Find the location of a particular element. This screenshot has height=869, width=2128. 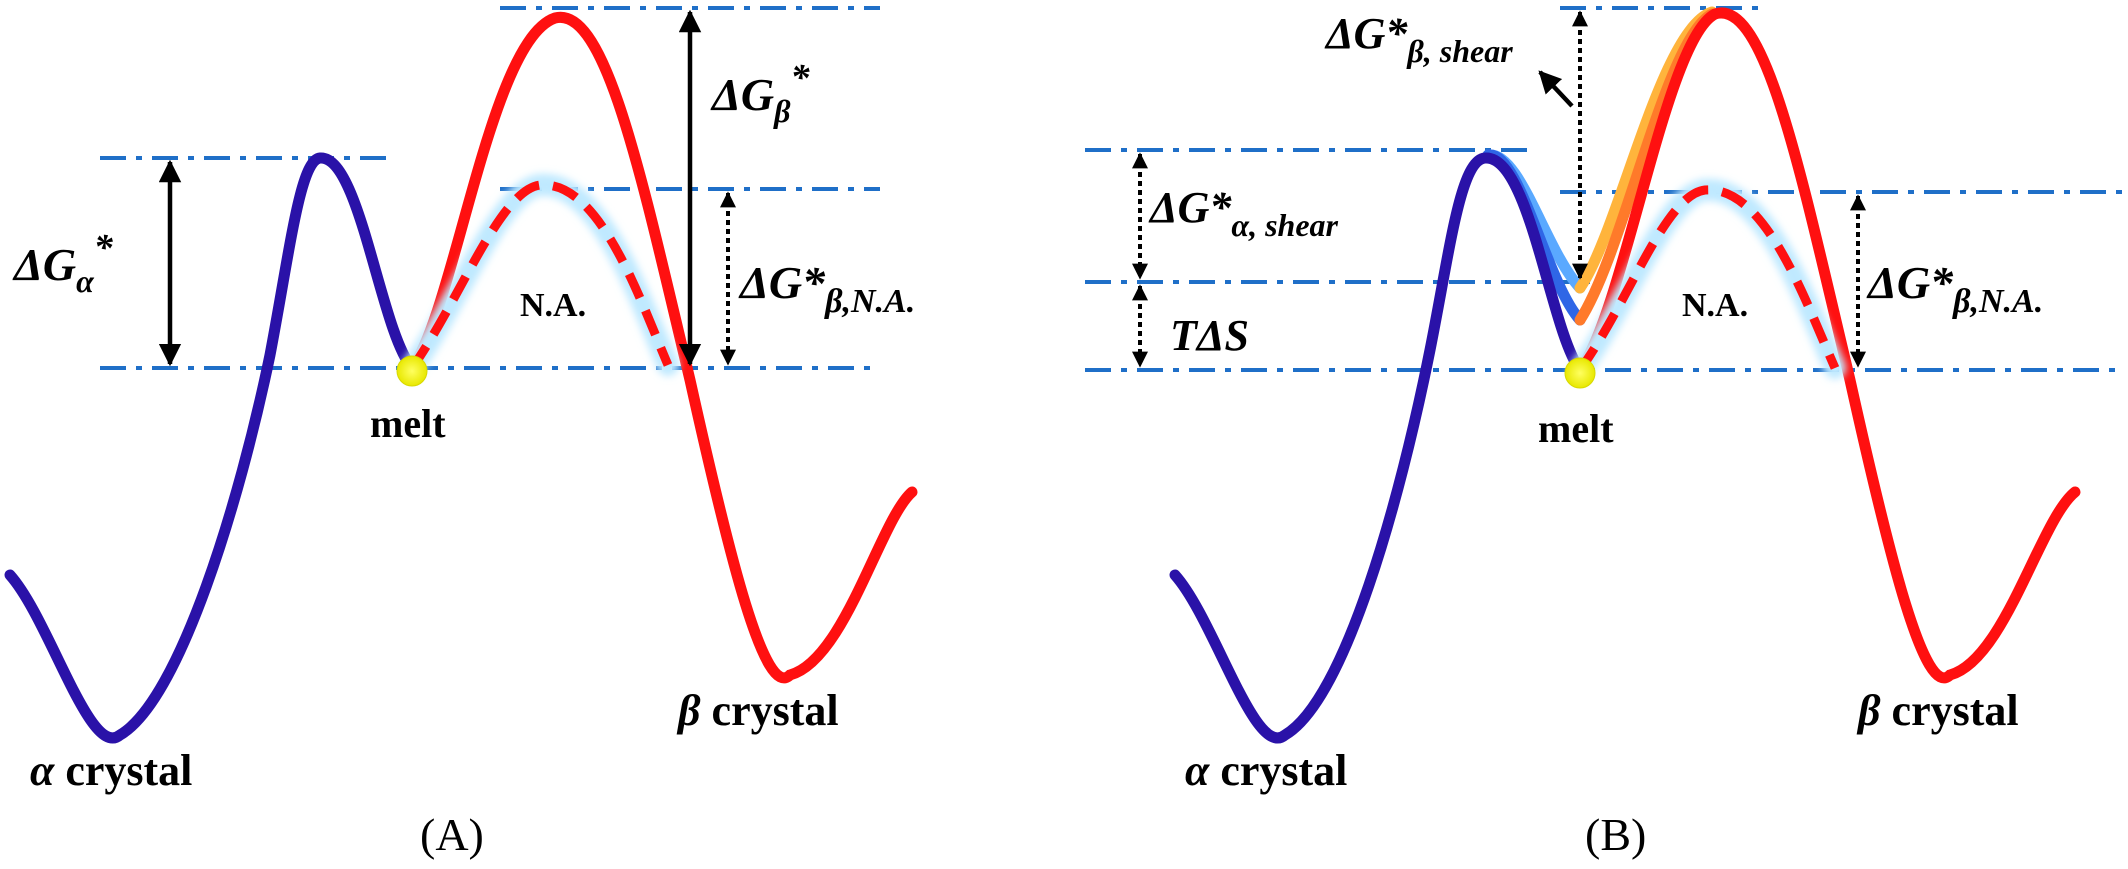

na-curve is located at coordinates (540, 275).